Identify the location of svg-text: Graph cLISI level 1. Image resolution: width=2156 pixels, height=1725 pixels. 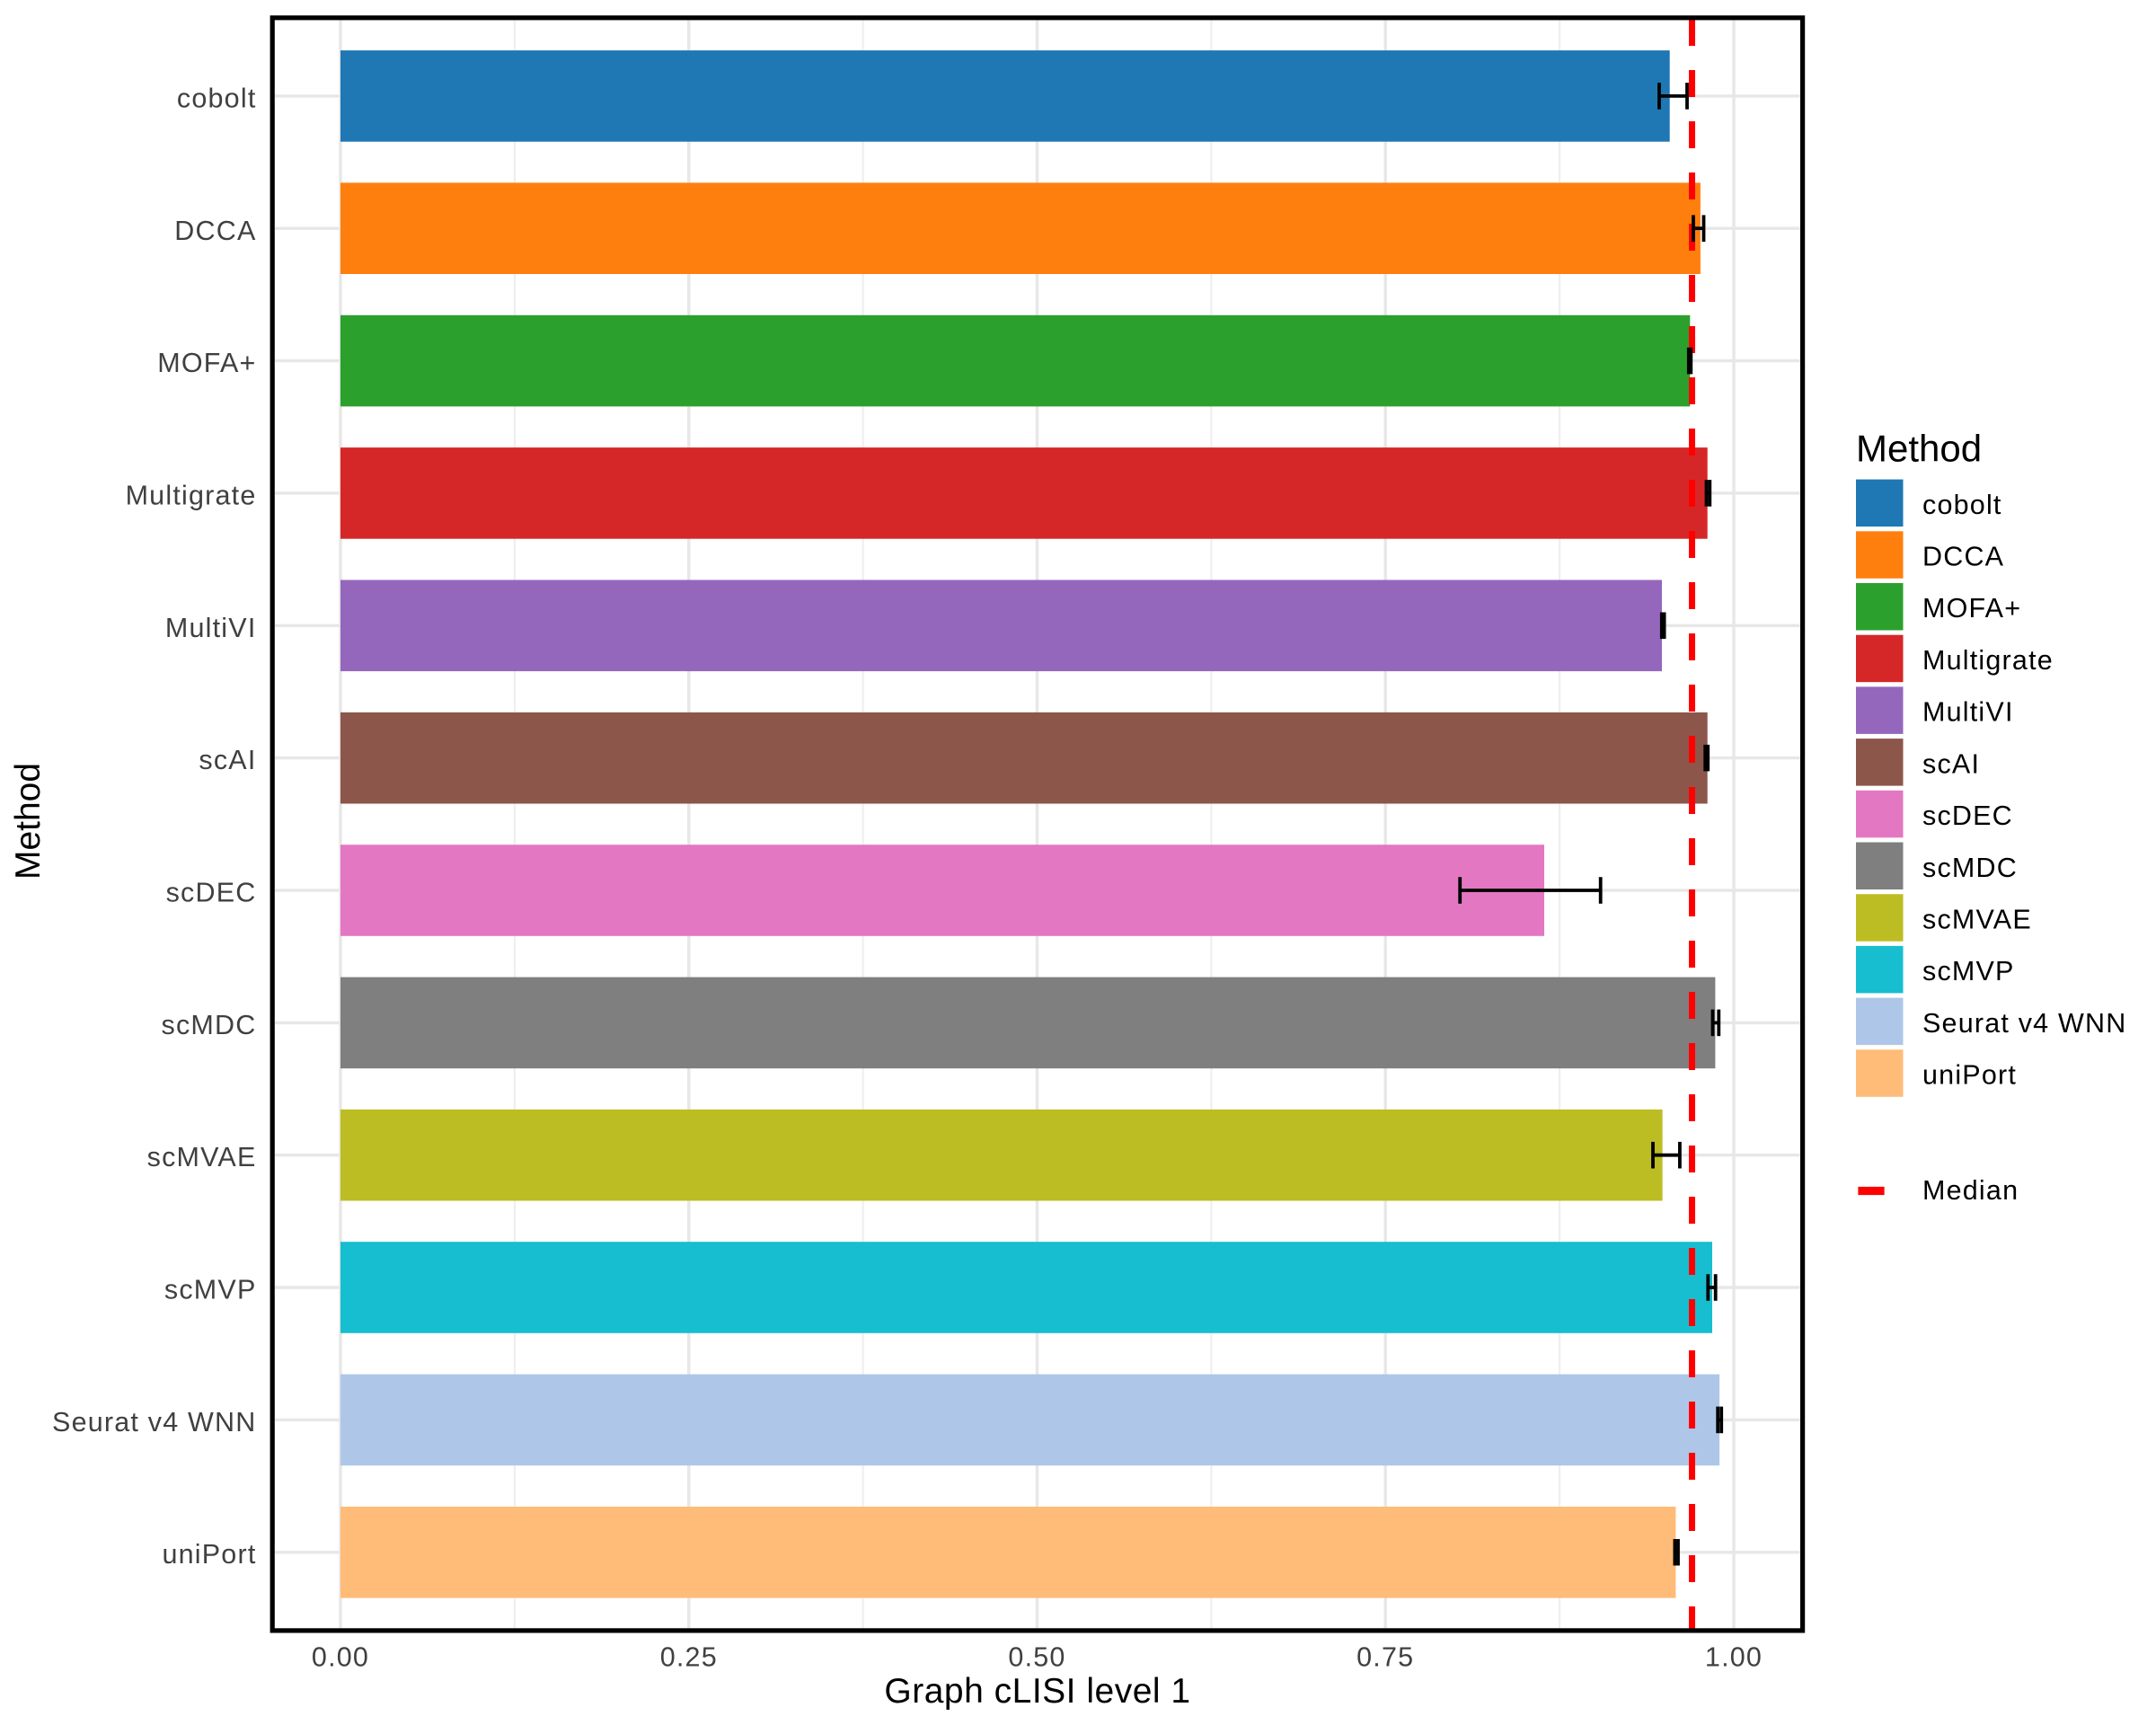
(1037, 1691).